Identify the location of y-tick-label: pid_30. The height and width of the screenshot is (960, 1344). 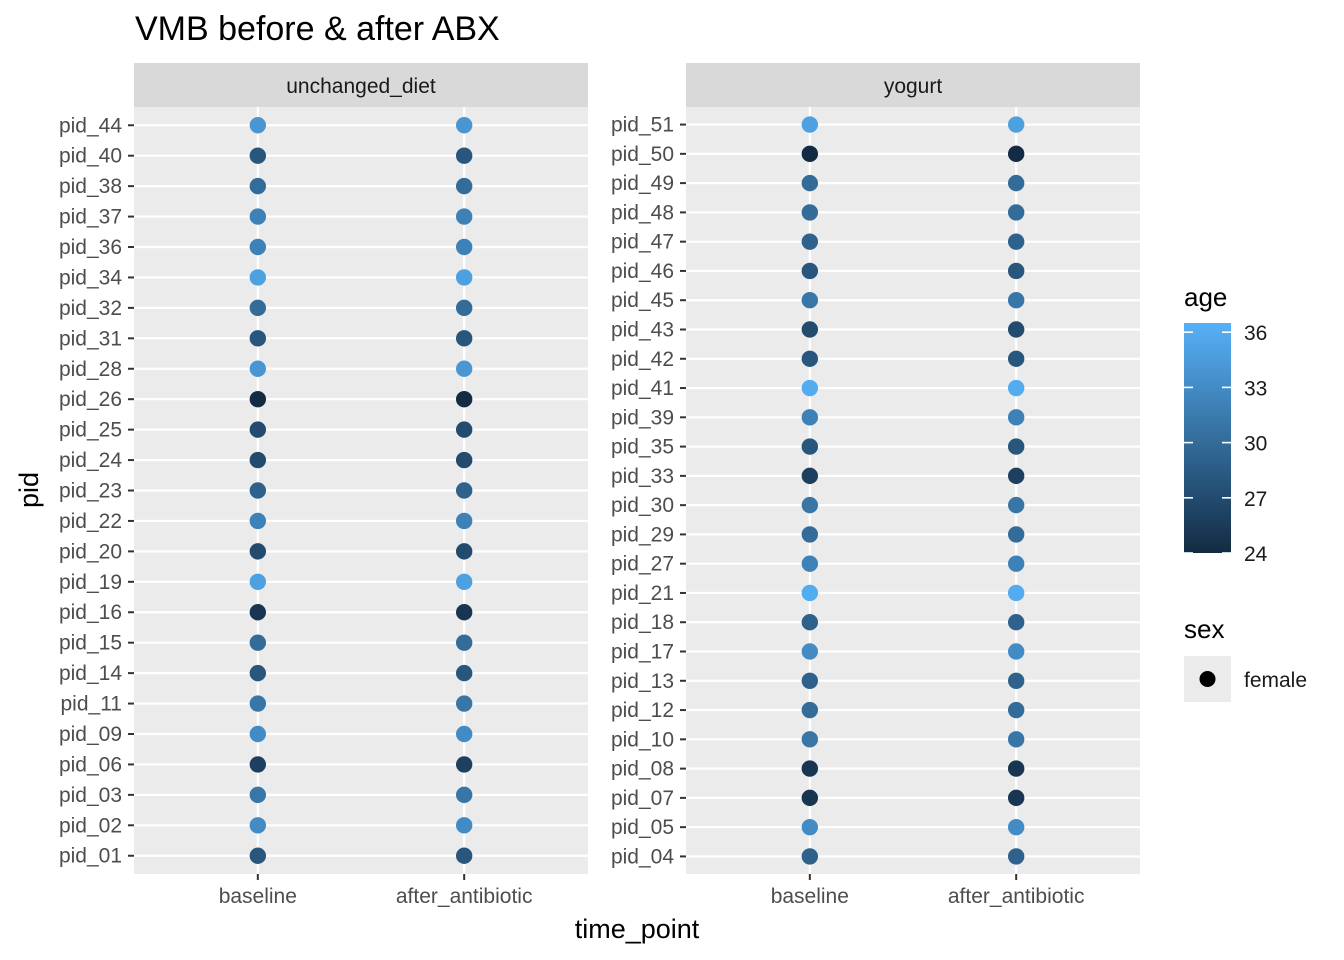
(642, 505).